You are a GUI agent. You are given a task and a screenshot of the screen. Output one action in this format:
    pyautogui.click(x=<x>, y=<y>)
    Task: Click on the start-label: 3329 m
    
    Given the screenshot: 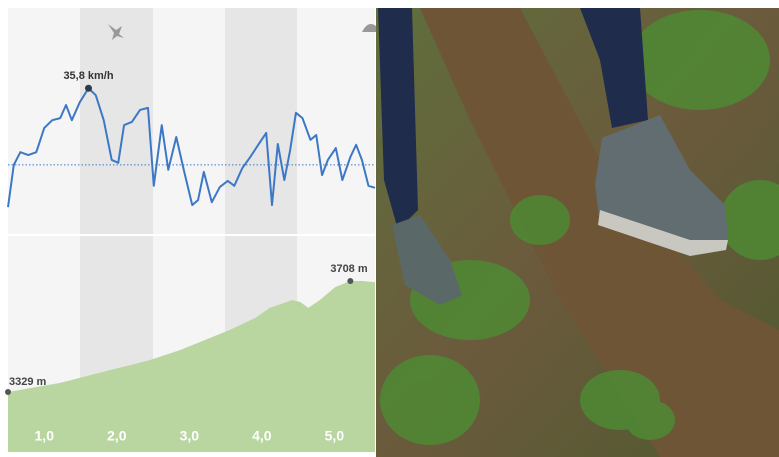 What is the action you would take?
    pyautogui.click(x=28, y=382)
    